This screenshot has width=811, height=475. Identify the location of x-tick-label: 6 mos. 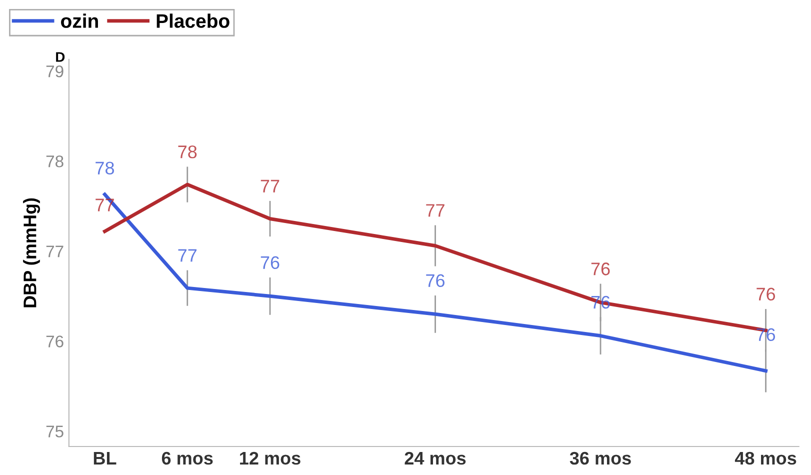
(187, 458).